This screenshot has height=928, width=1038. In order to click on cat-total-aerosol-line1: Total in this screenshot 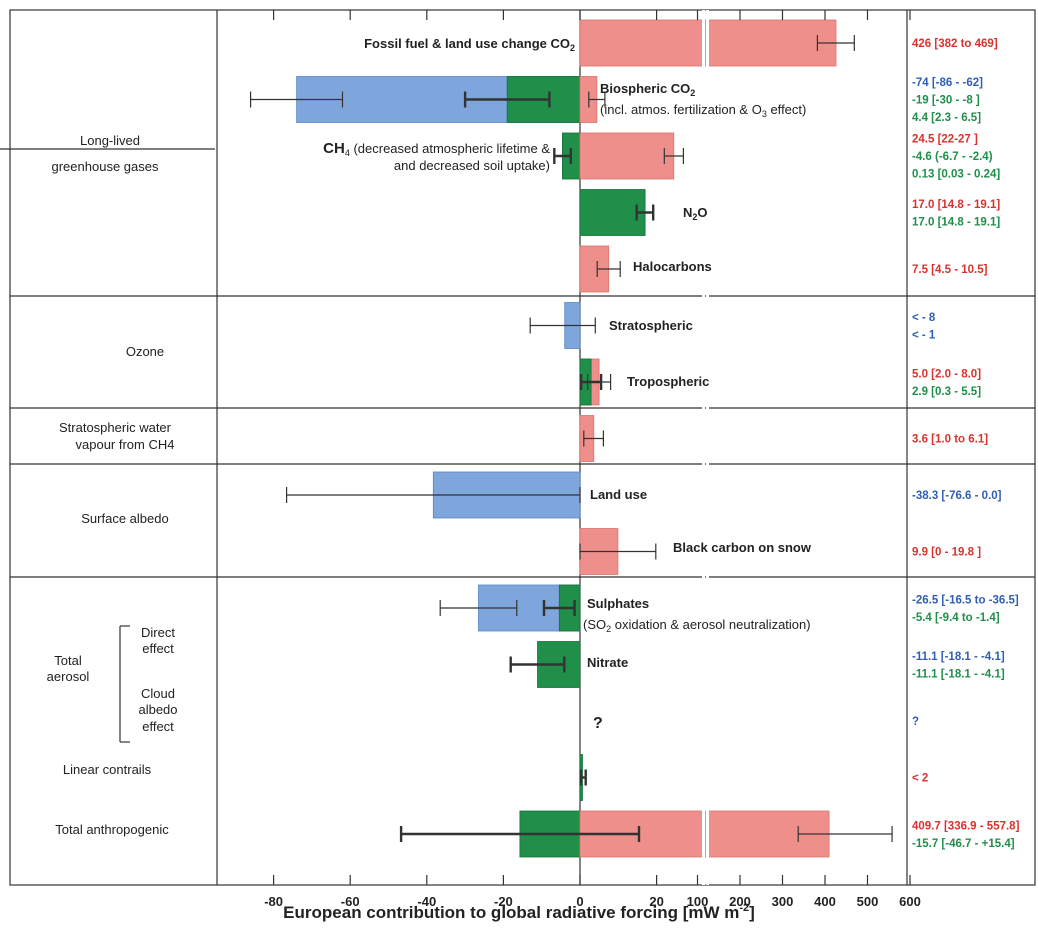, I will do `click(68, 660)`.